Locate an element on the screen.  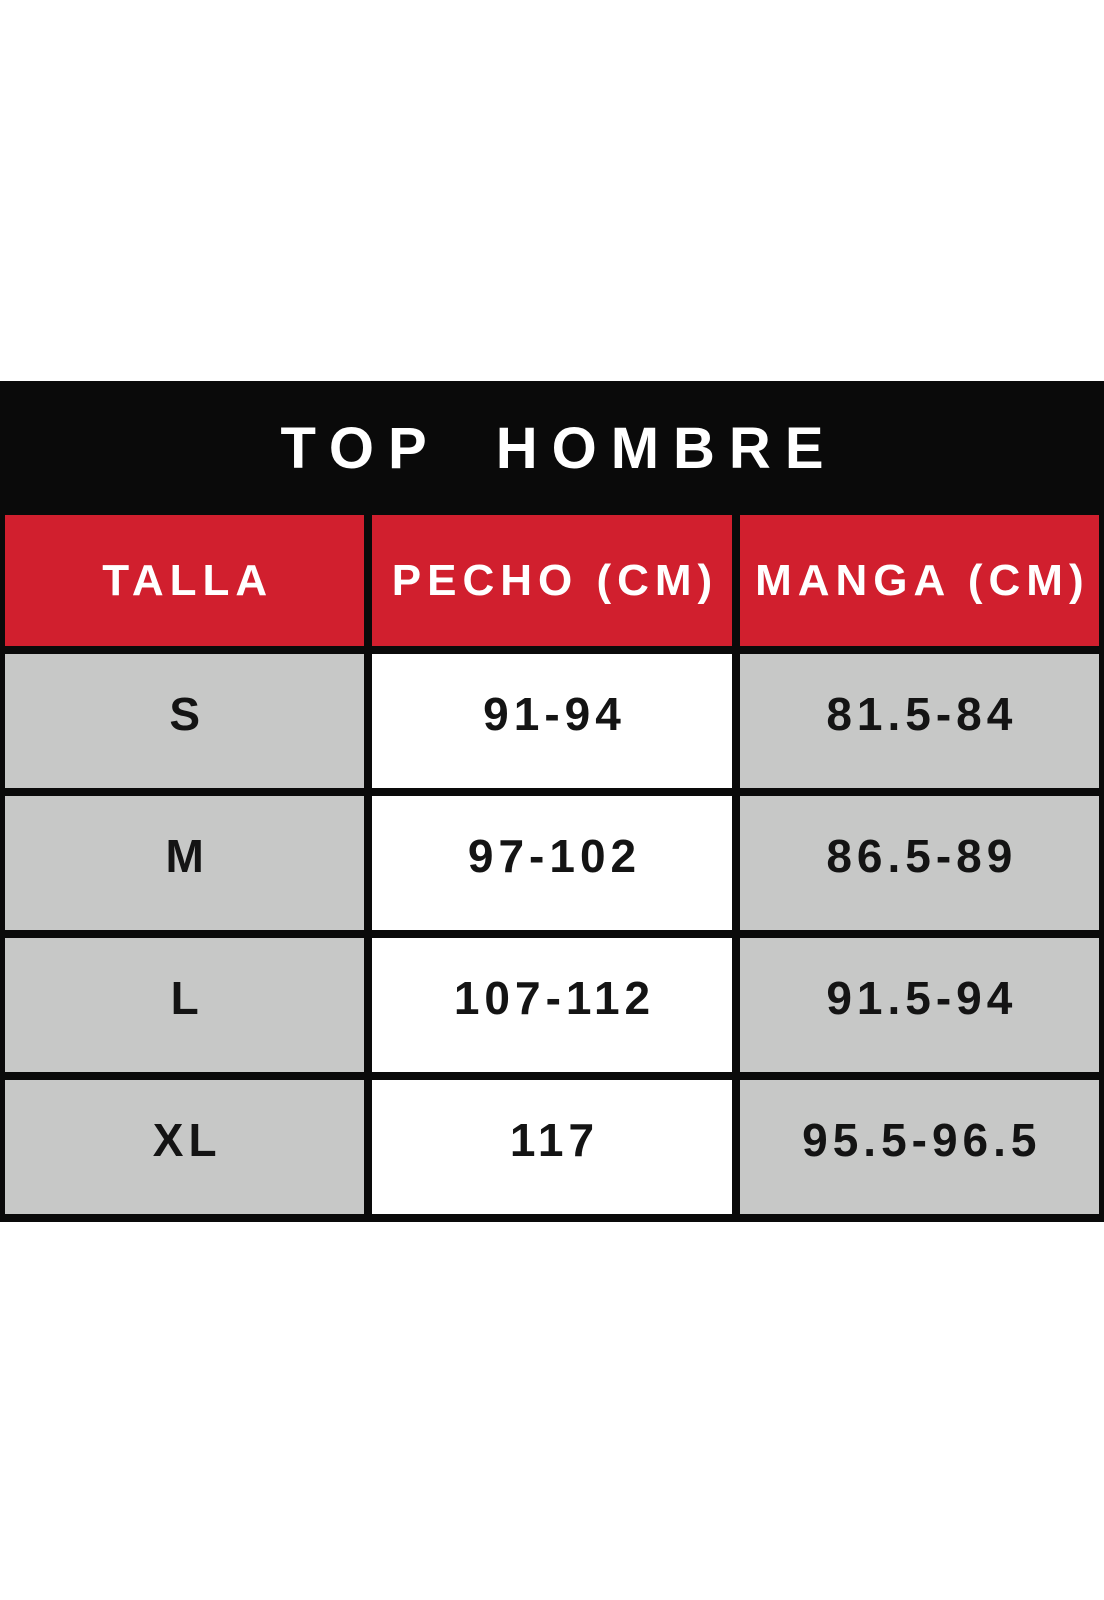
size-label-cell: S is located at coordinates (185, 721).